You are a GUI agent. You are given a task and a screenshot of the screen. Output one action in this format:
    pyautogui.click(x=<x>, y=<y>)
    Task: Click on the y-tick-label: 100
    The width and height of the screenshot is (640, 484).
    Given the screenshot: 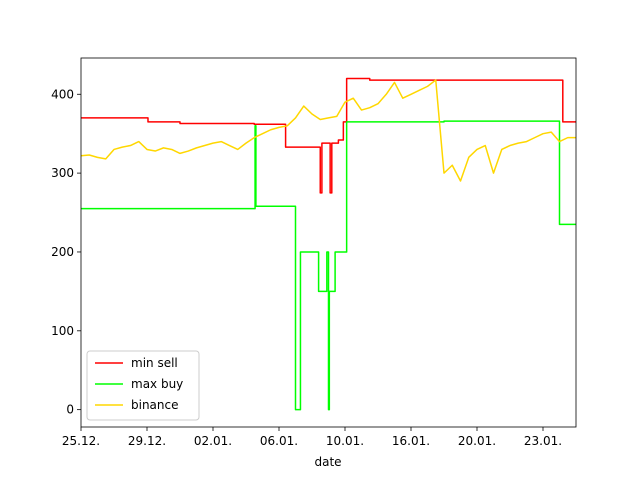 What is the action you would take?
    pyautogui.click(x=62, y=331)
    